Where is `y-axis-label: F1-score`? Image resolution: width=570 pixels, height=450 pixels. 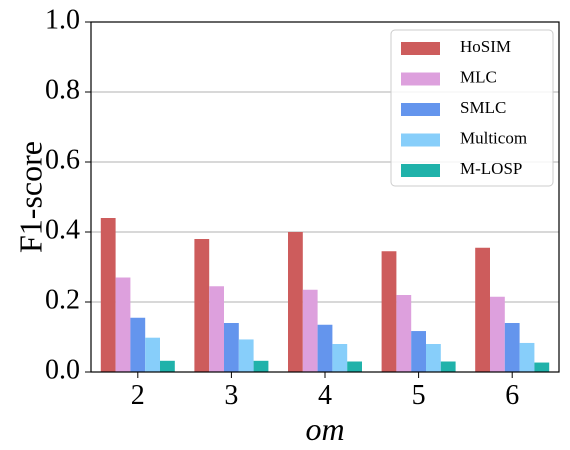
y-axis-label: F1-score is located at coordinates (30, 197).